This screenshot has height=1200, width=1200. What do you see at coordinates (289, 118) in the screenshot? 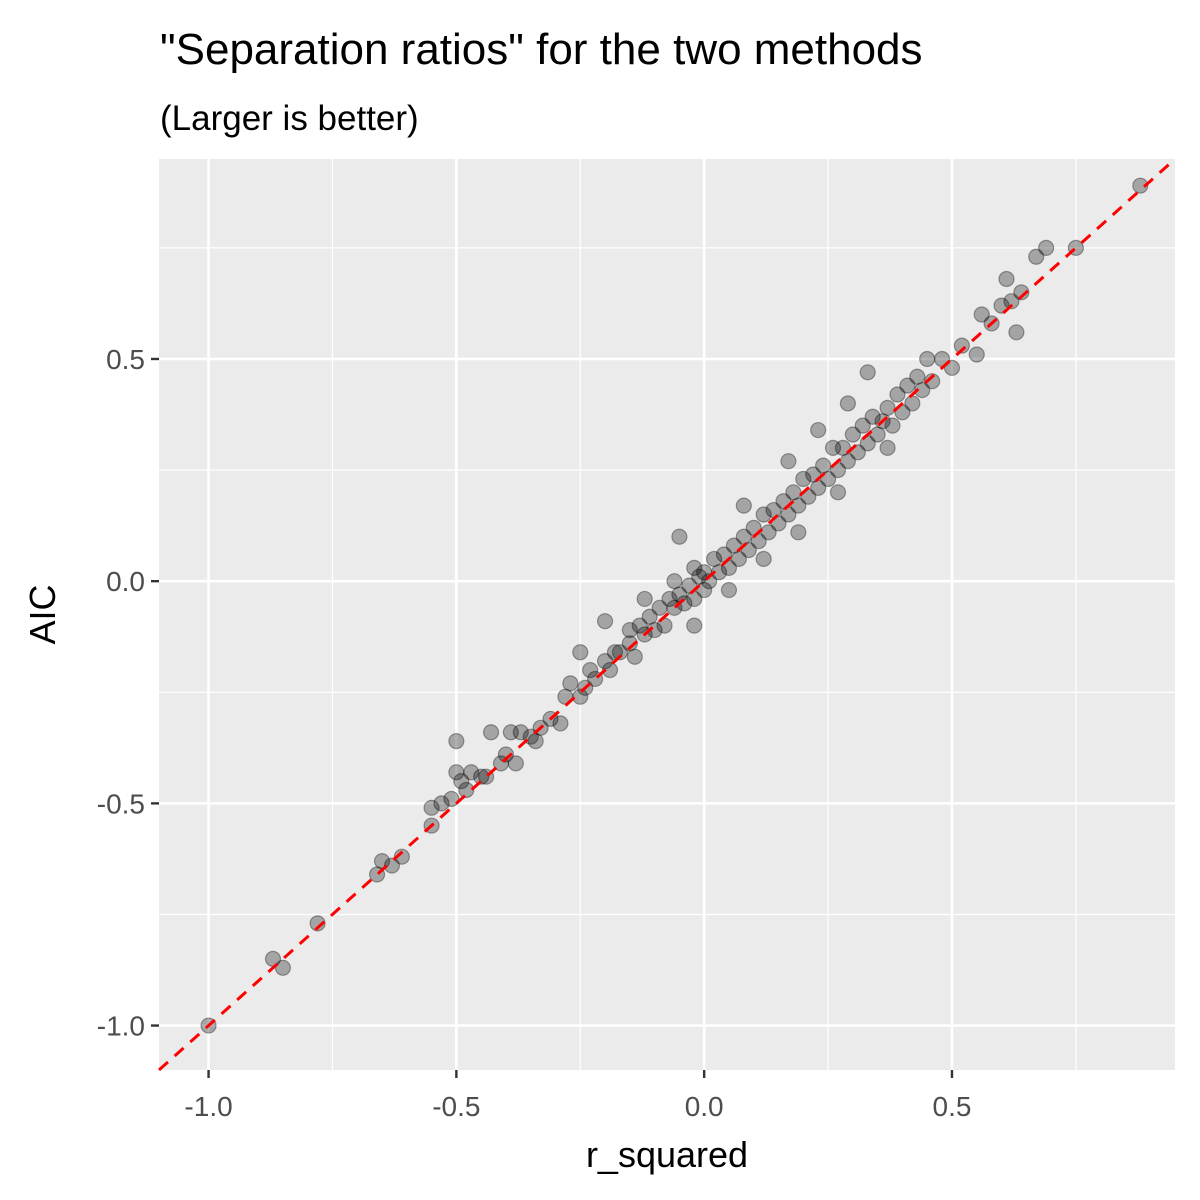
I see `chart-subtitle: (Larger is better)` at bounding box center [289, 118].